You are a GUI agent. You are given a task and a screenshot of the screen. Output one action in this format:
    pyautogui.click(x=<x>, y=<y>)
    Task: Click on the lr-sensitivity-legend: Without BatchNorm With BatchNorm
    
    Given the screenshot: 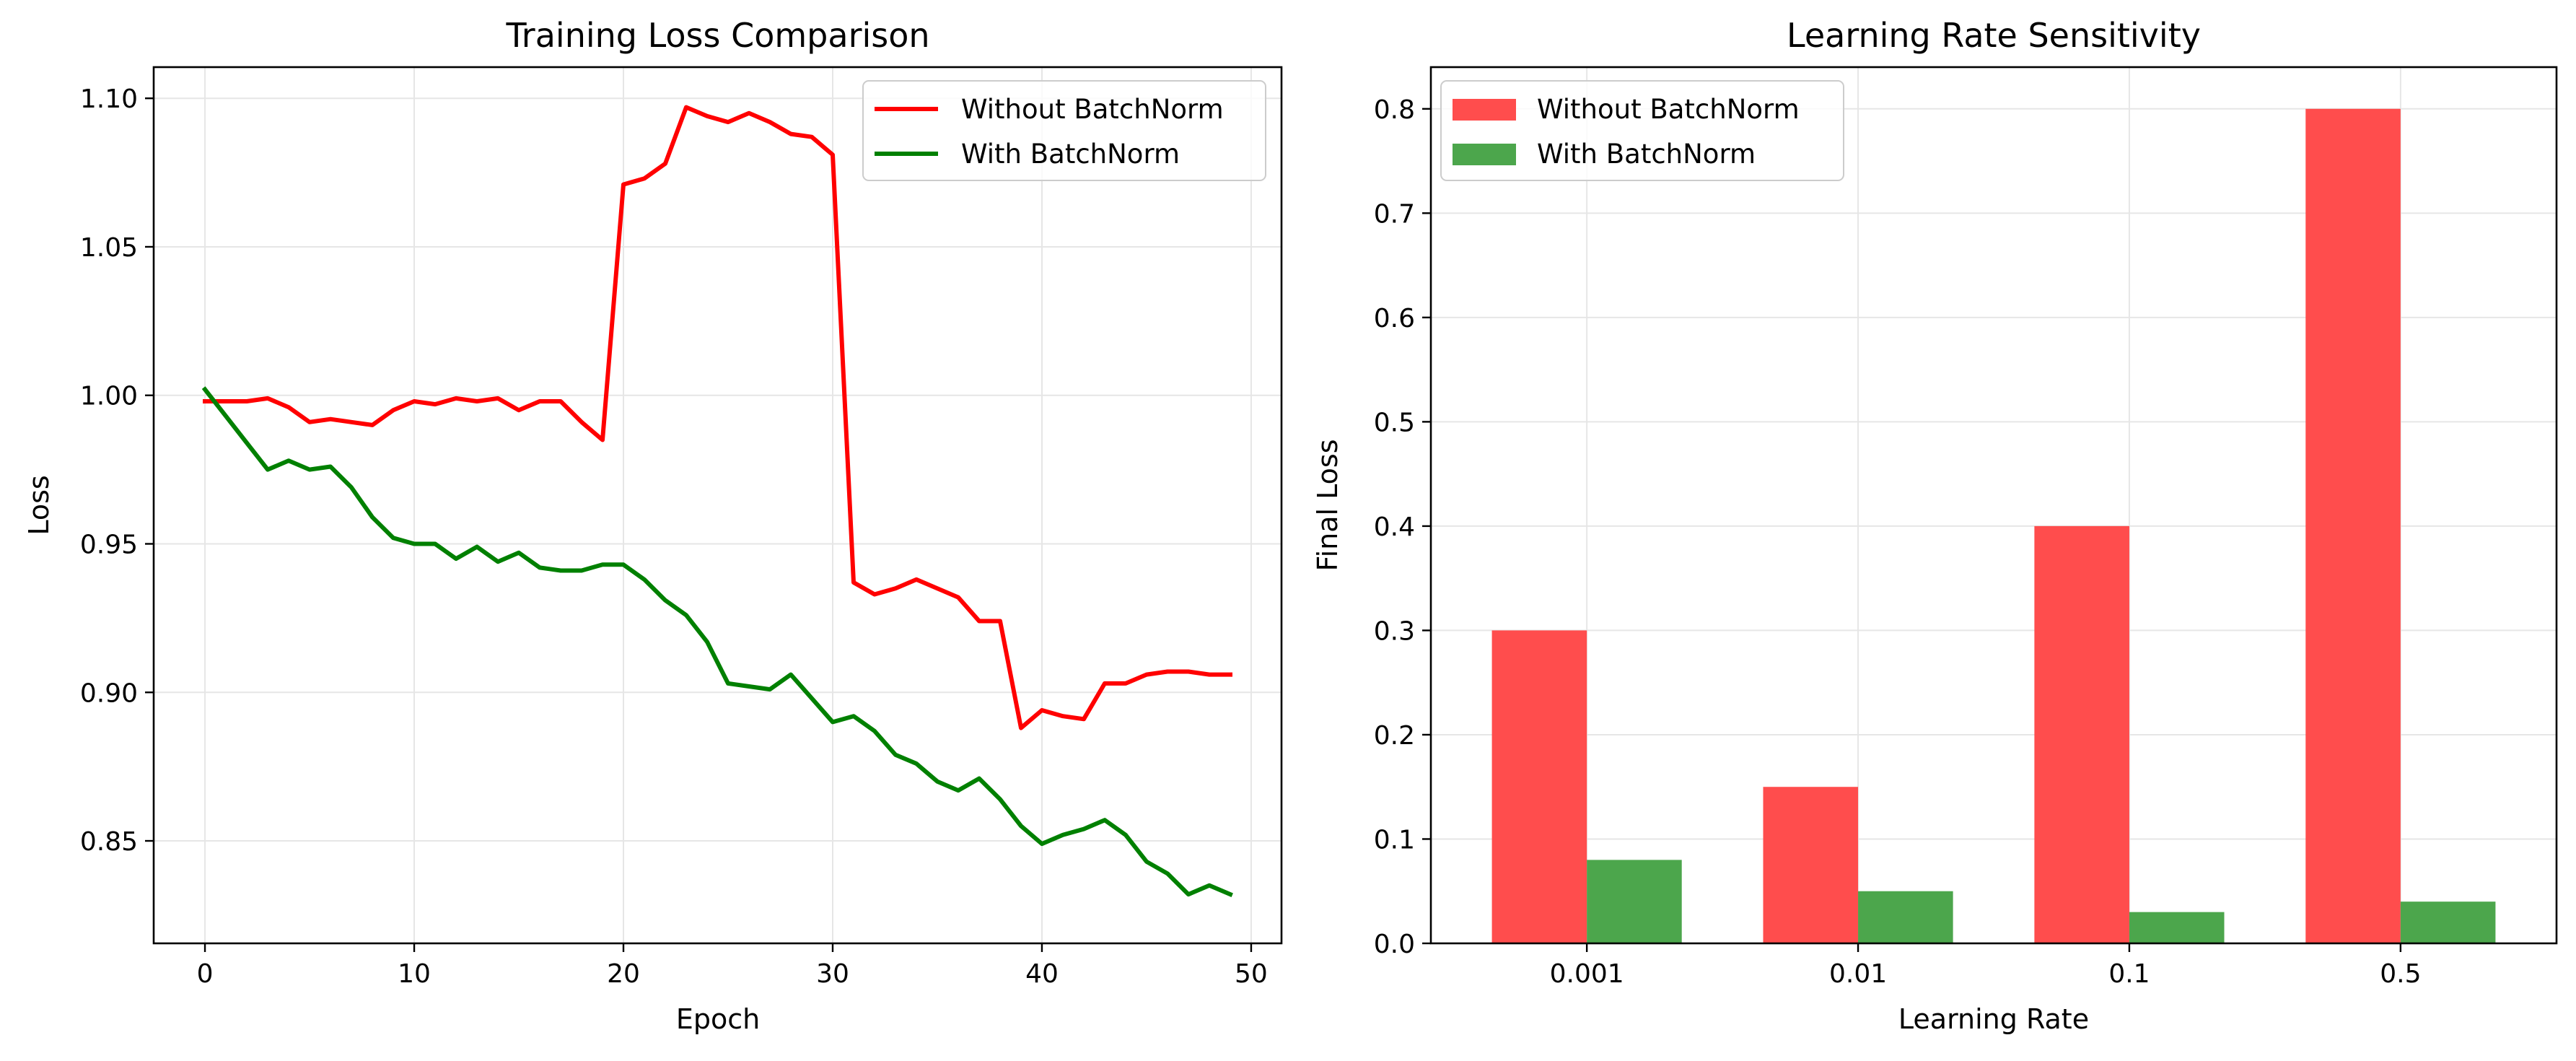 What is the action you would take?
    pyautogui.click(x=1642, y=130)
    